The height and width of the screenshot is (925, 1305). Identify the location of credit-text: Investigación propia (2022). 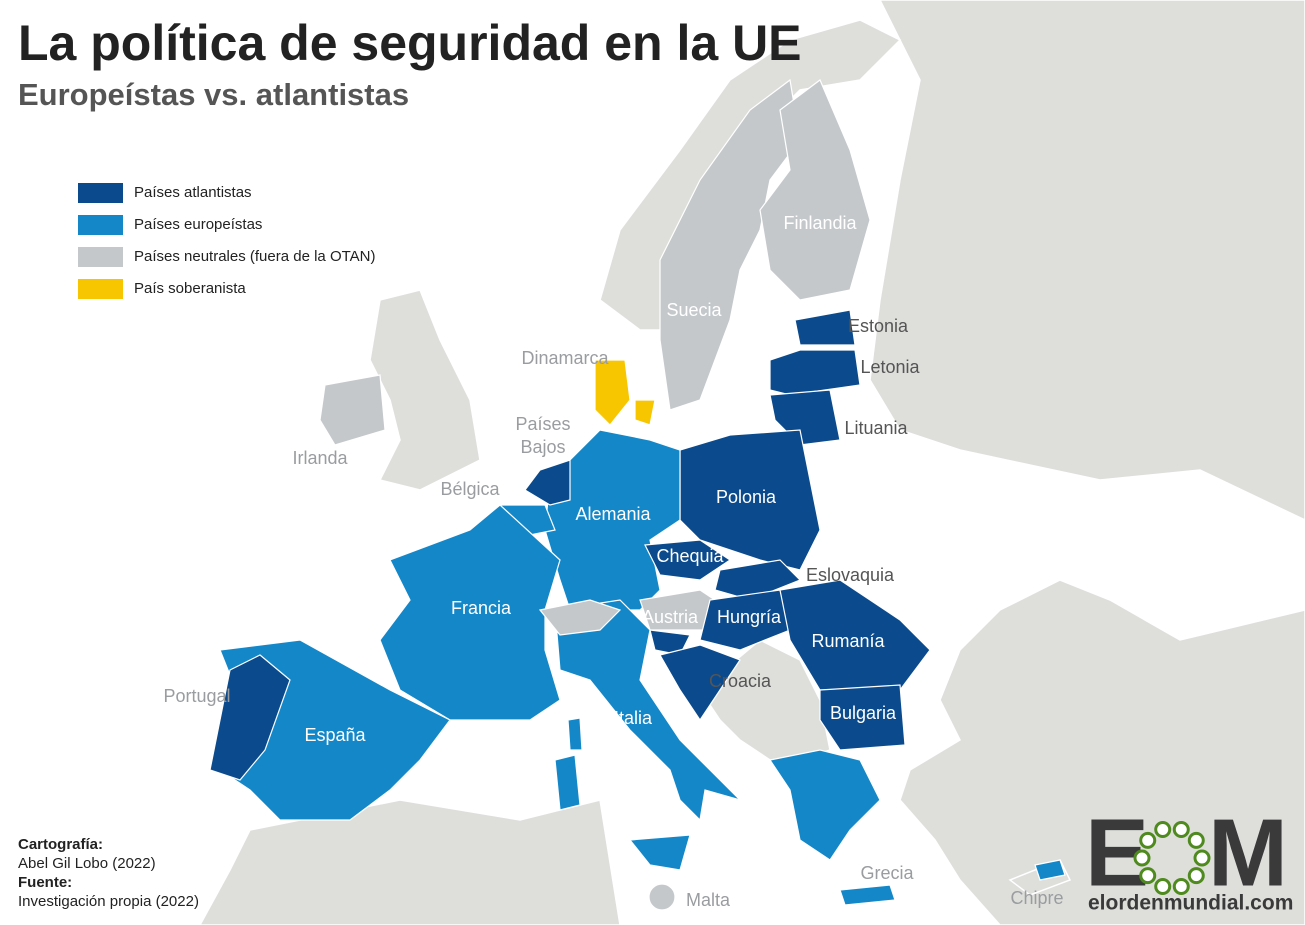
(108, 901).